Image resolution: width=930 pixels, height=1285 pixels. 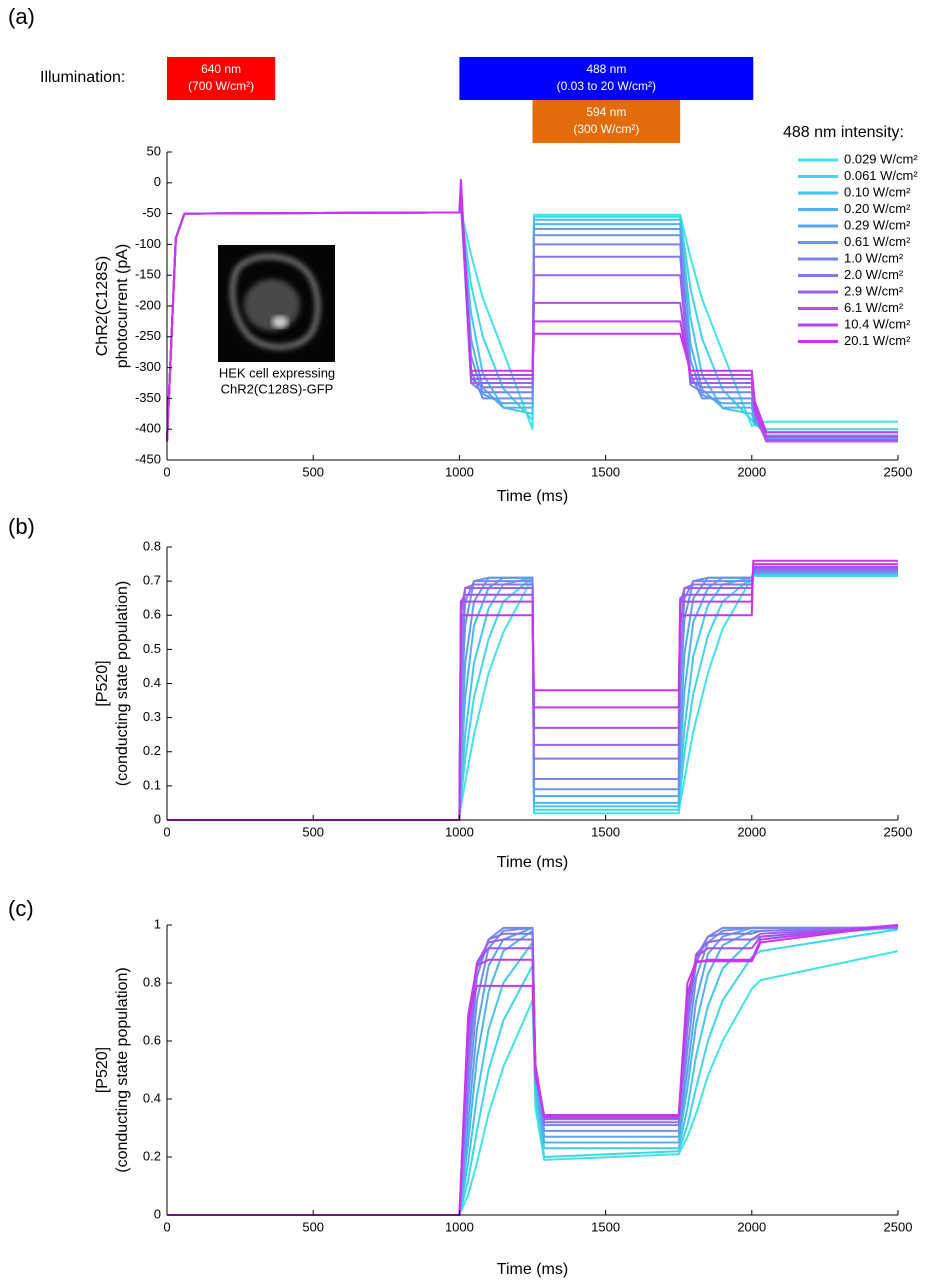 I want to click on panel-label: (b), so click(x=21, y=526).